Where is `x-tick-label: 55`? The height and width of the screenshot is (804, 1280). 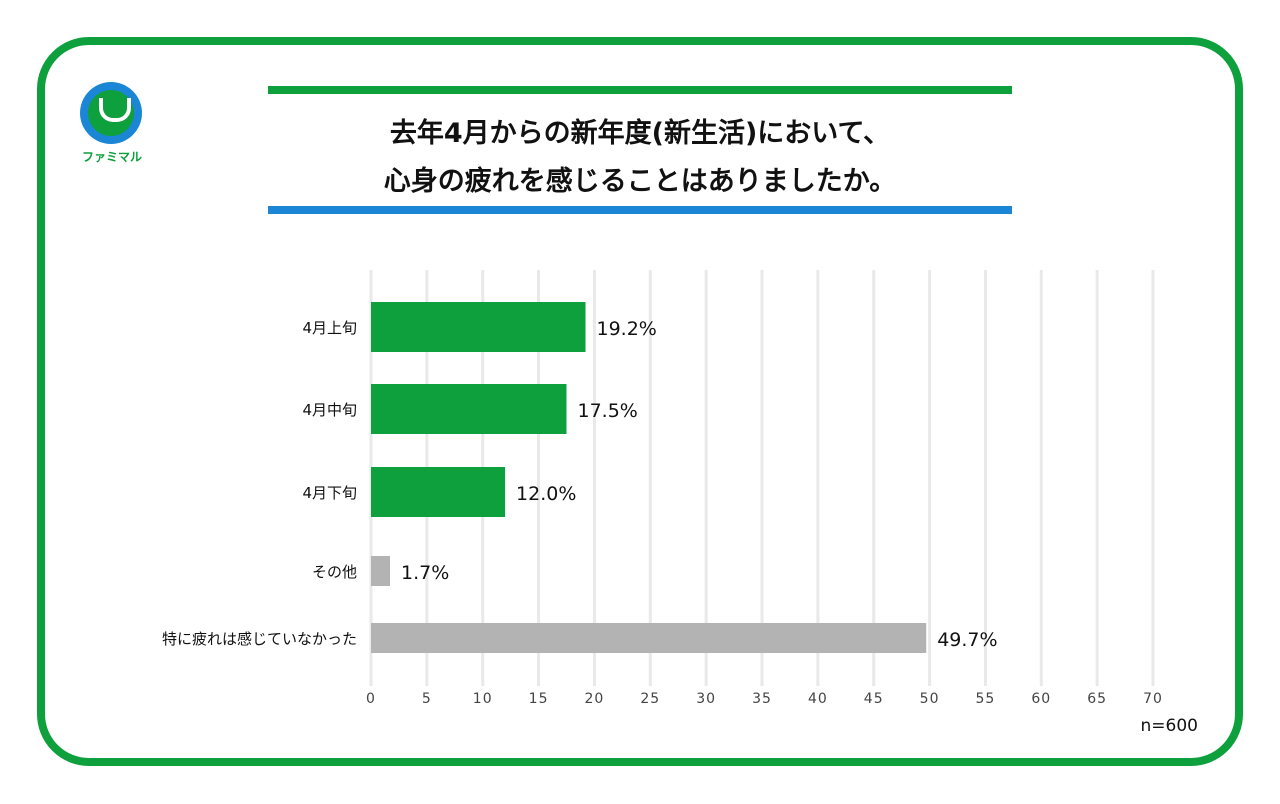 x-tick-label: 55 is located at coordinates (986, 699).